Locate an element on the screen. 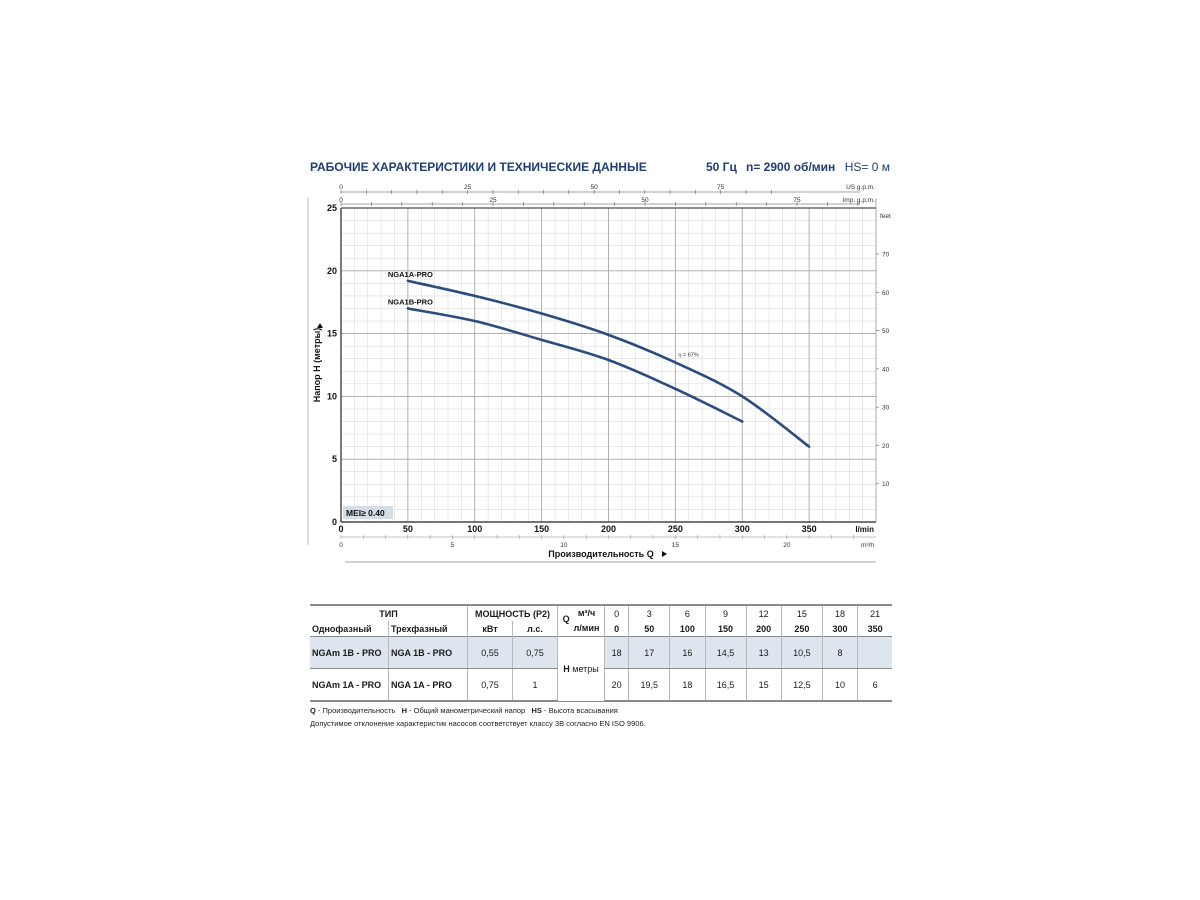 The width and height of the screenshot is (1200, 900). head-value: 10 is located at coordinates (839, 685).